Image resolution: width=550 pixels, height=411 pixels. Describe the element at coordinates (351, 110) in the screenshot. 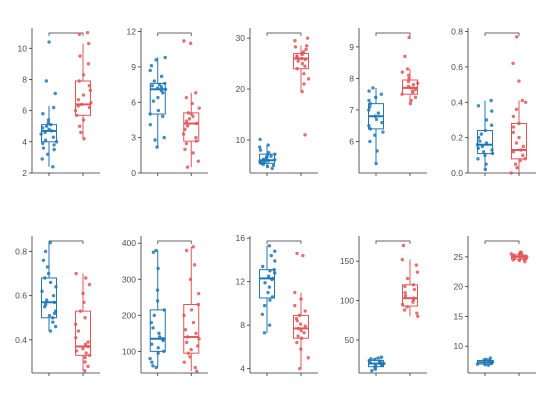

I see `y-tick-label: 7` at that location.